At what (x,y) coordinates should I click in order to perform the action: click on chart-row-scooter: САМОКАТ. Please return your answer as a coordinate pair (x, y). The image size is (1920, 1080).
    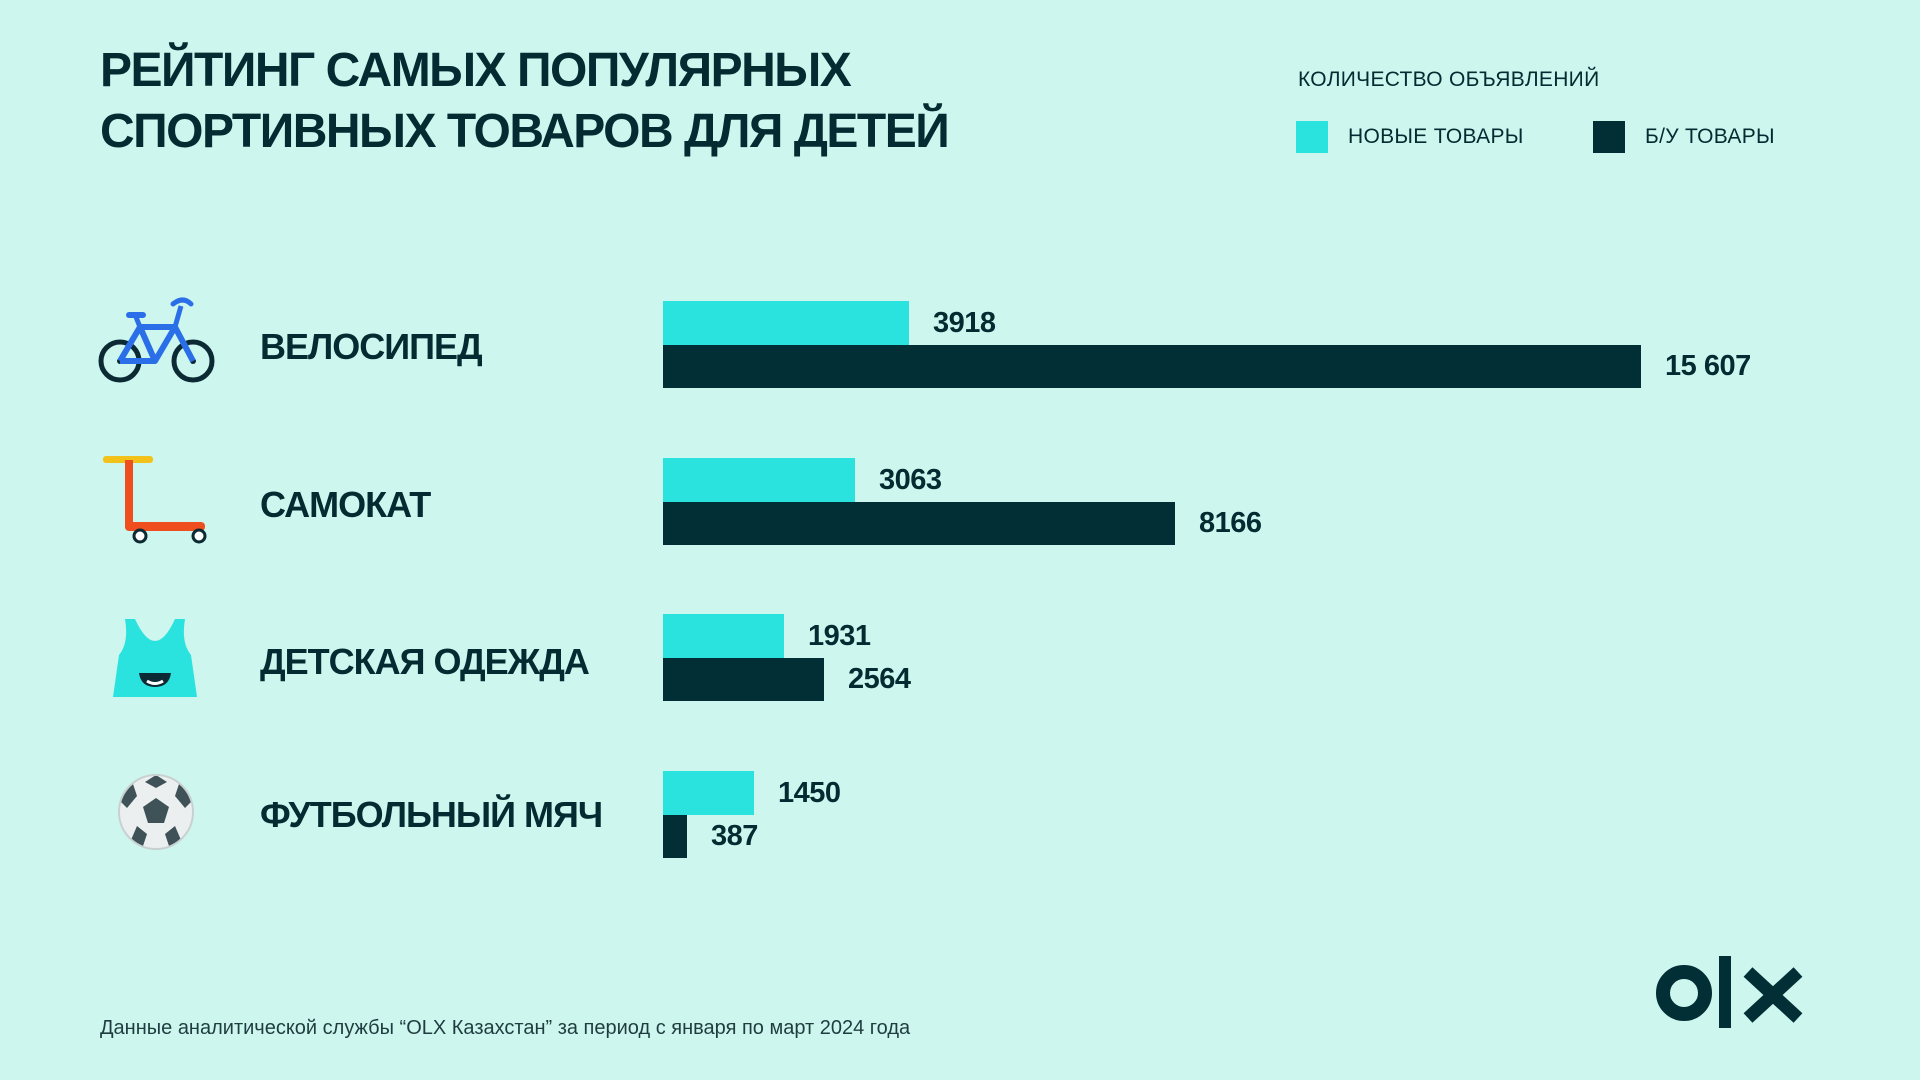
    Looking at the image, I should click on (960, 505).